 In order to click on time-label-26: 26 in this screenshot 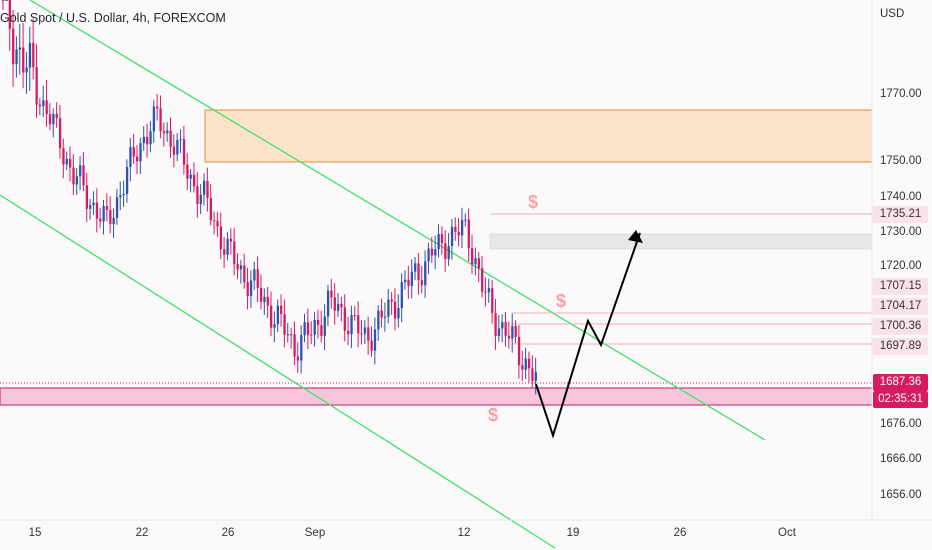, I will do `click(228, 533)`.